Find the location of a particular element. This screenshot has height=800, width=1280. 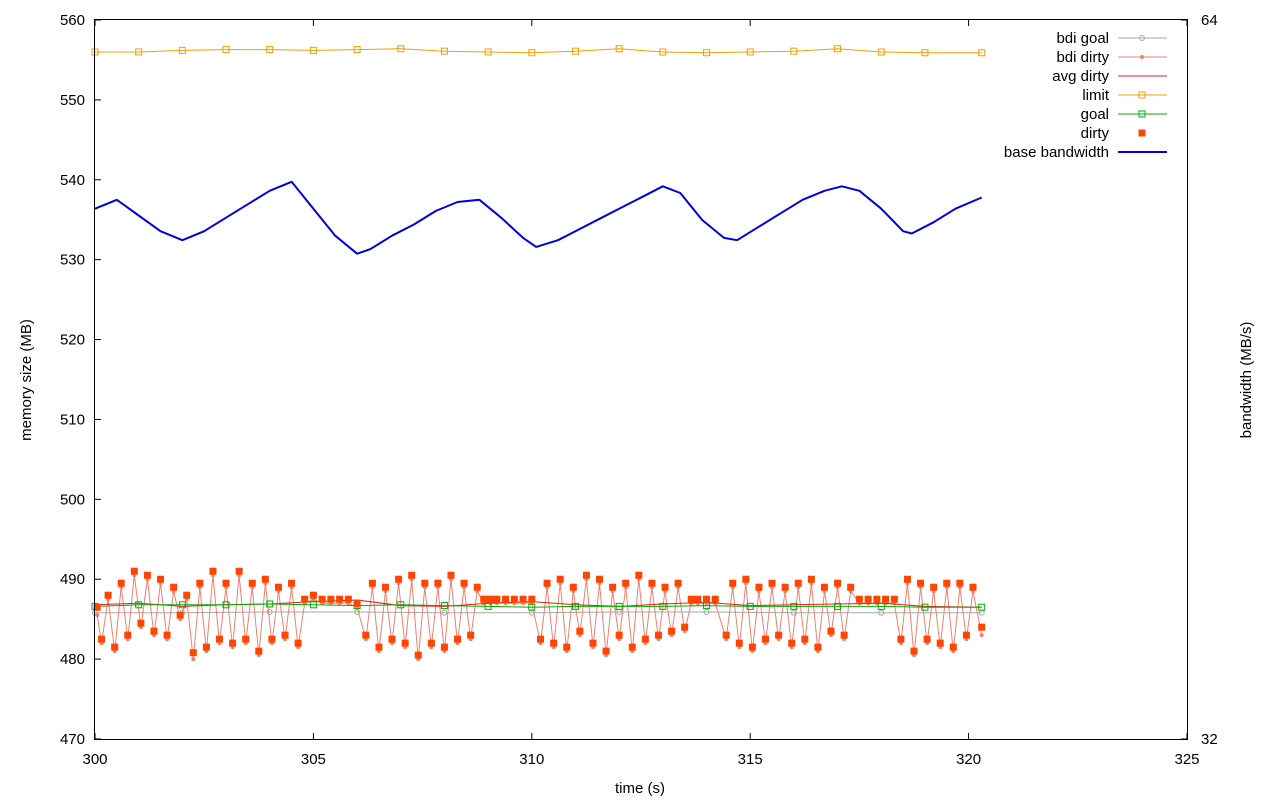

y-tick-label: 520 is located at coordinates (72, 340).